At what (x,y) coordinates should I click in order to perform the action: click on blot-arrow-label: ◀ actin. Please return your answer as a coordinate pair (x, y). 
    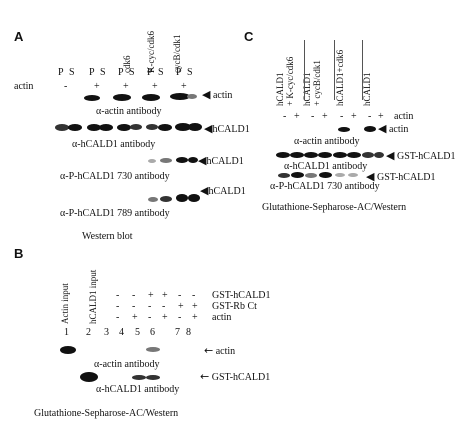
    Looking at the image, I should click on (217, 94).